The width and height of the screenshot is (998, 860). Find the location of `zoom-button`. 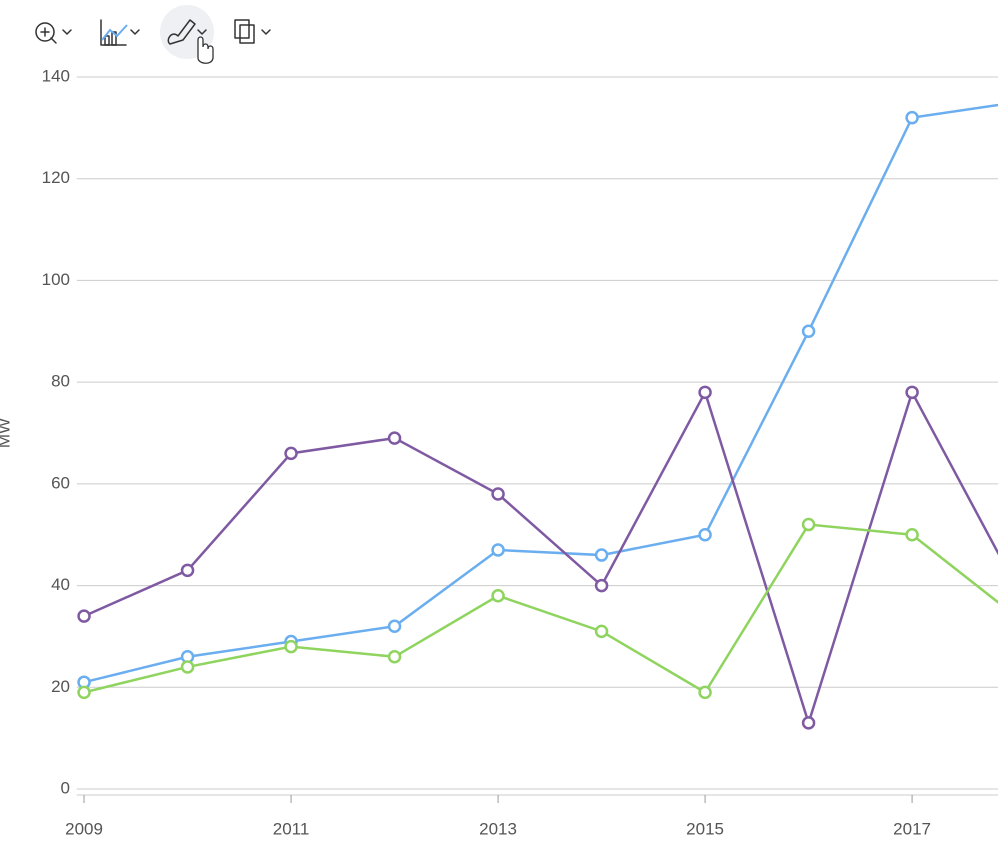

zoom-button is located at coordinates (53, 33).